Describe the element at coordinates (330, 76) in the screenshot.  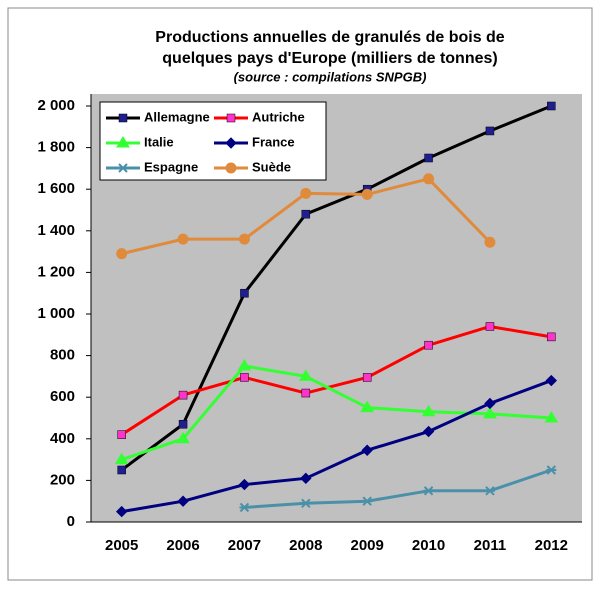
I see `chart-subtitle: (source : compilations SNPGB)` at that location.